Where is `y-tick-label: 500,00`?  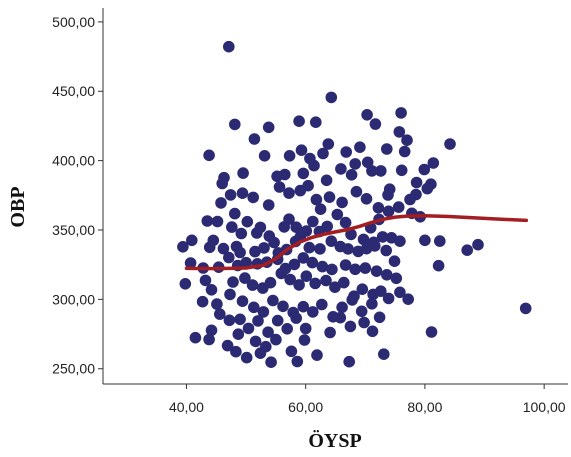
y-tick-label: 500,00 is located at coordinates (73, 22).